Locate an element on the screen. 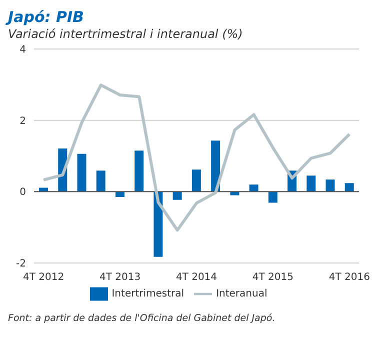  chart-title: Japó: PIB is located at coordinates (46, 17).